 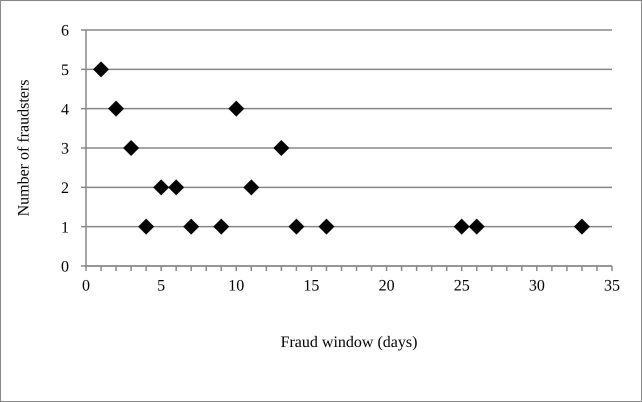 What do you see at coordinates (462, 285) in the screenshot?
I see `x-tick-label: 25` at bounding box center [462, 285].